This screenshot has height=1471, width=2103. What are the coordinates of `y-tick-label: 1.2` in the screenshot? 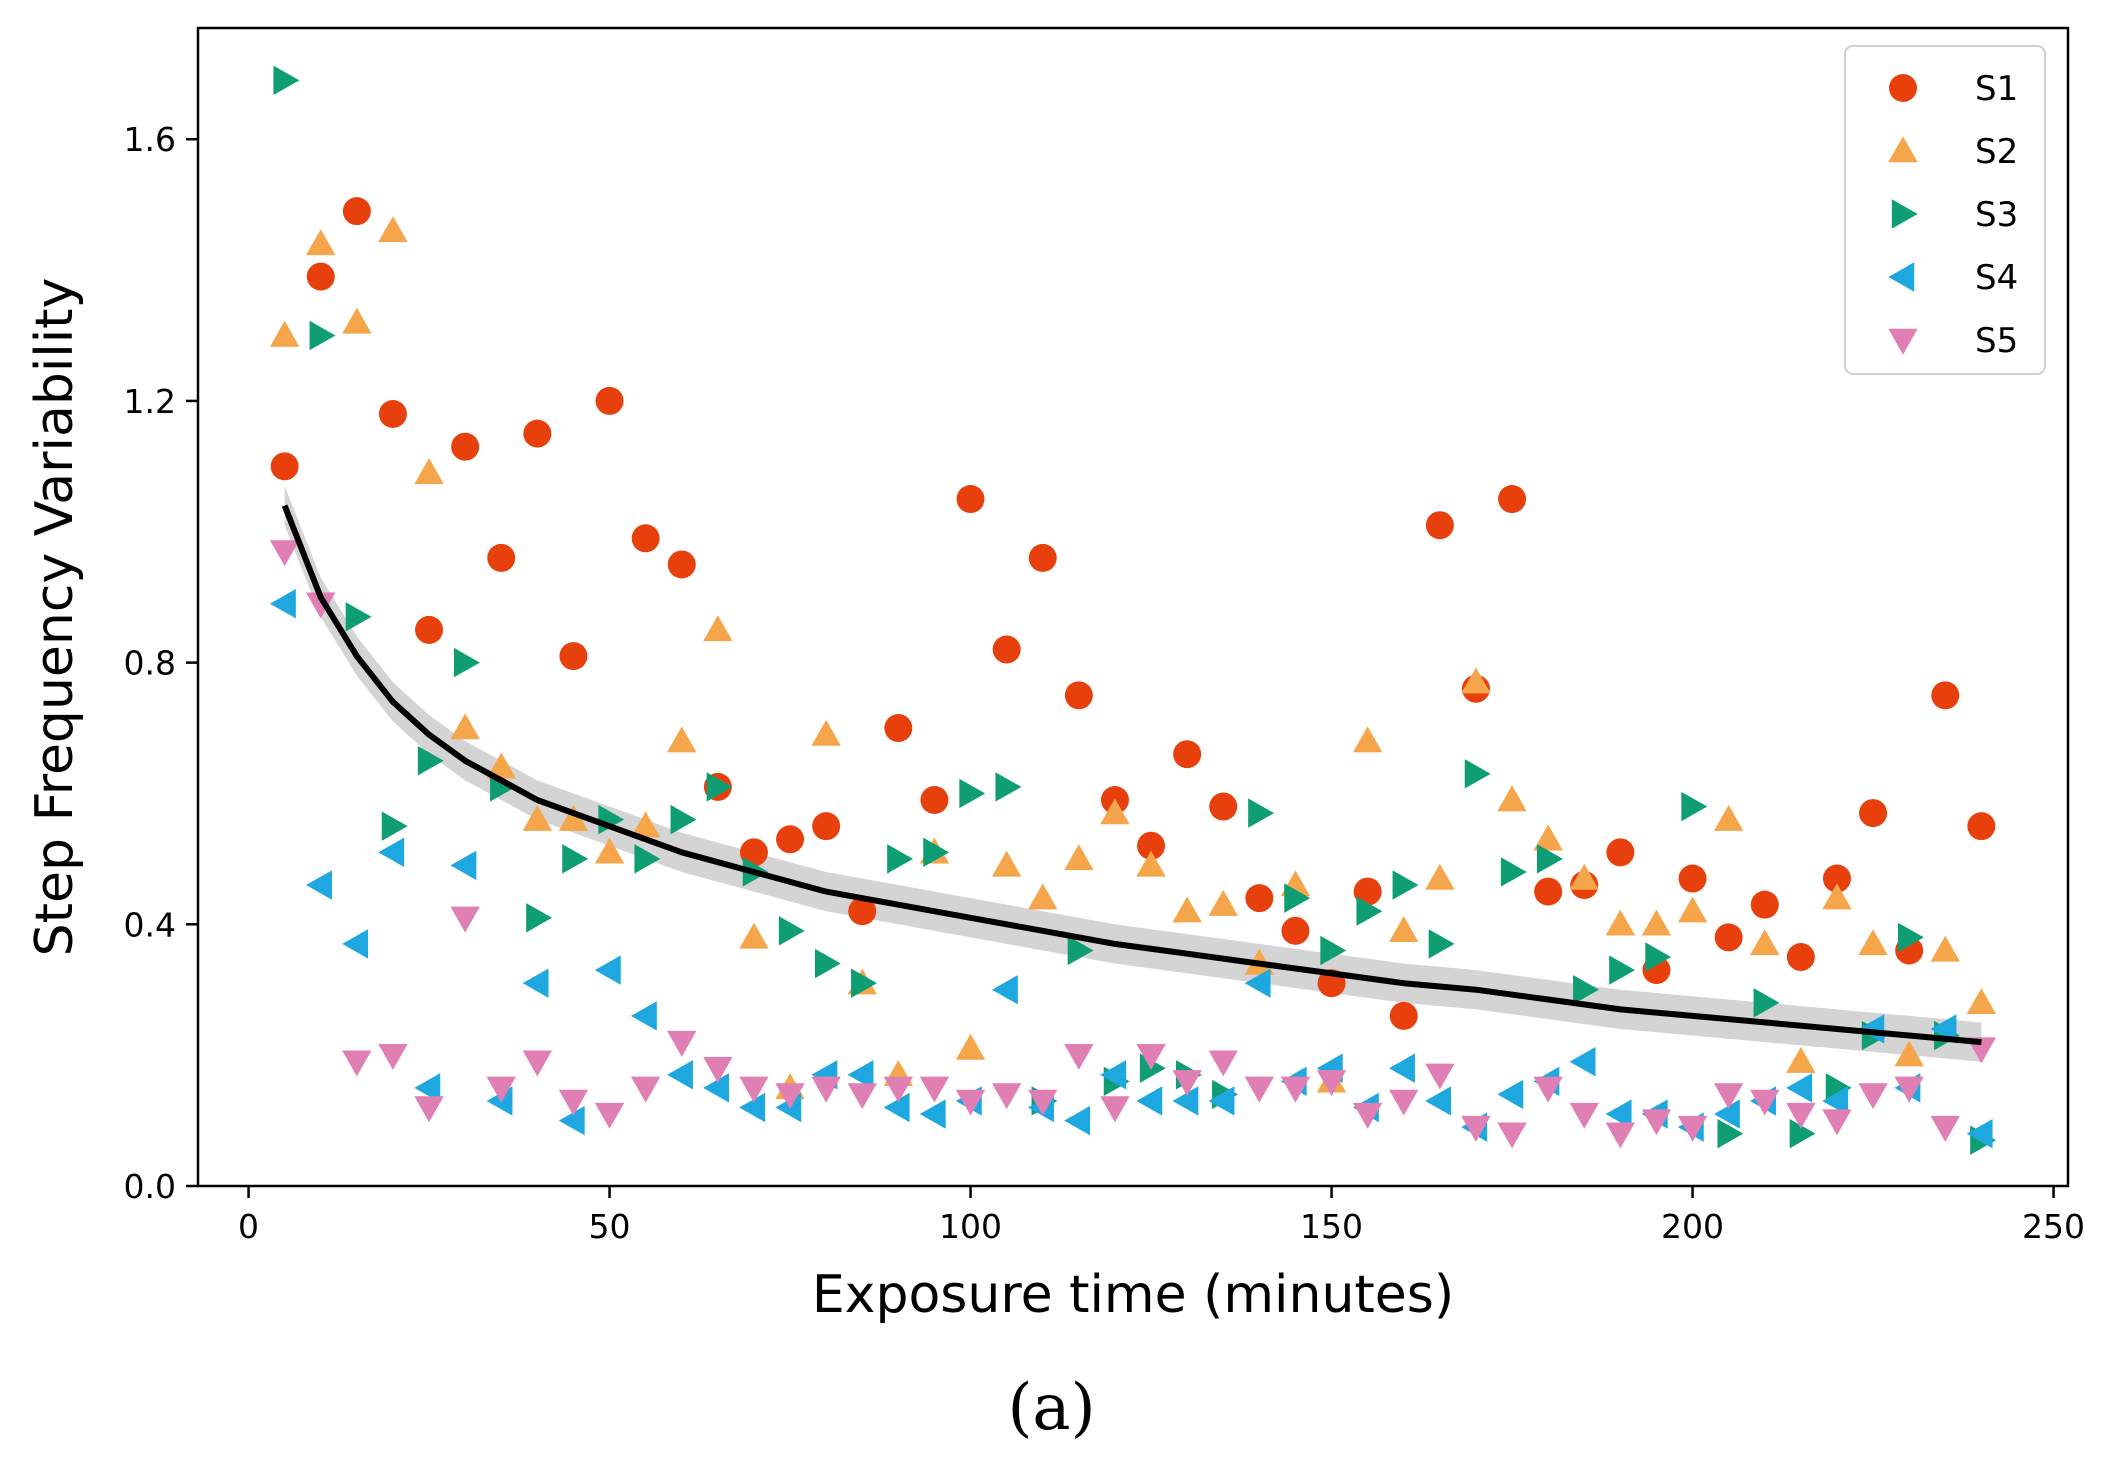 It's located at (150, 401).